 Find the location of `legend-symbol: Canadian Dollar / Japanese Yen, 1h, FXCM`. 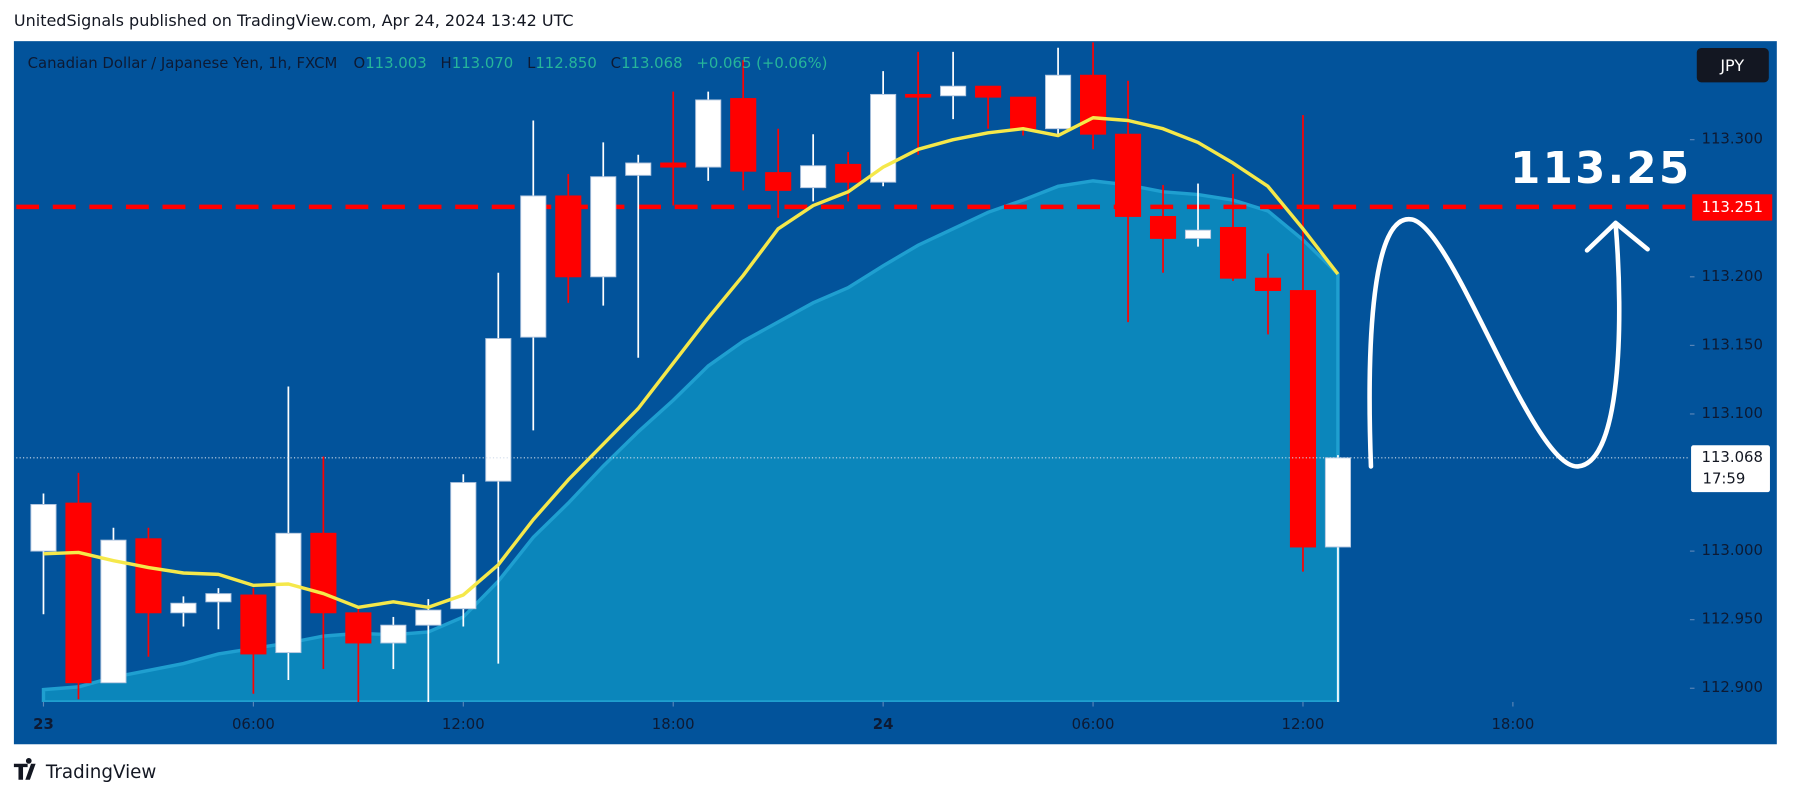

legend-symbol: Canadian Dollar / Japanese Yen, 1h, FXCM is located at coordinates (183, 63).